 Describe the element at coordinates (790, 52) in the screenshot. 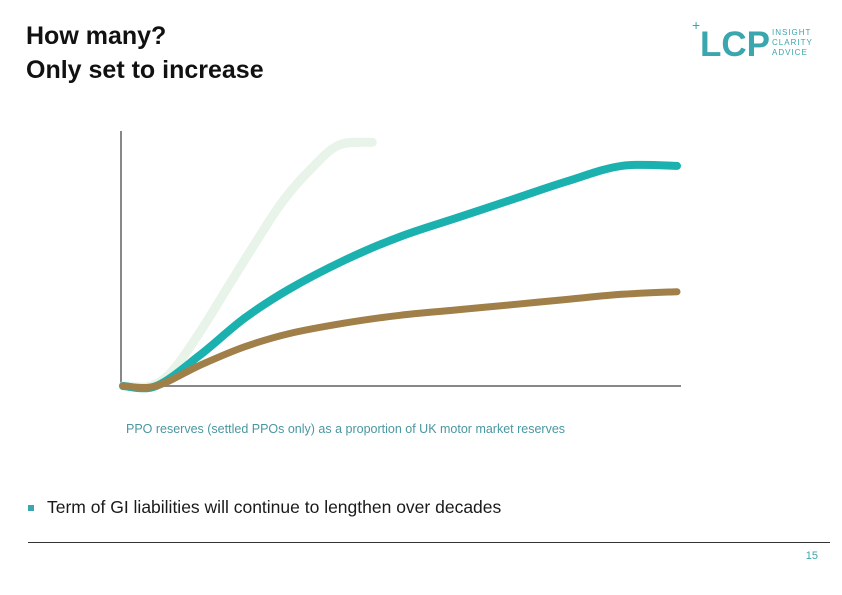

I see `logo-tagline-3: ADVICE` at that location.